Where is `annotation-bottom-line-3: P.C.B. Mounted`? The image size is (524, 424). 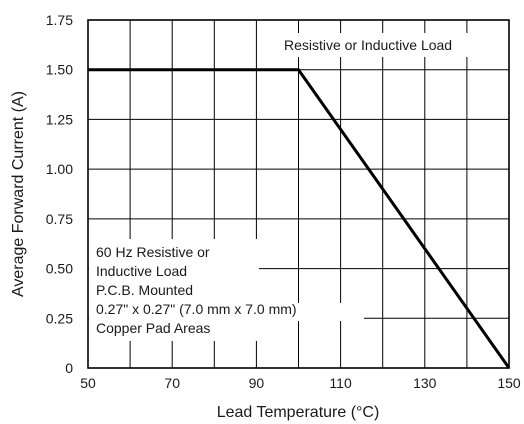
annotation-bottom-line-3: P.C.B. Mounted is located at coordinates (144, 290).